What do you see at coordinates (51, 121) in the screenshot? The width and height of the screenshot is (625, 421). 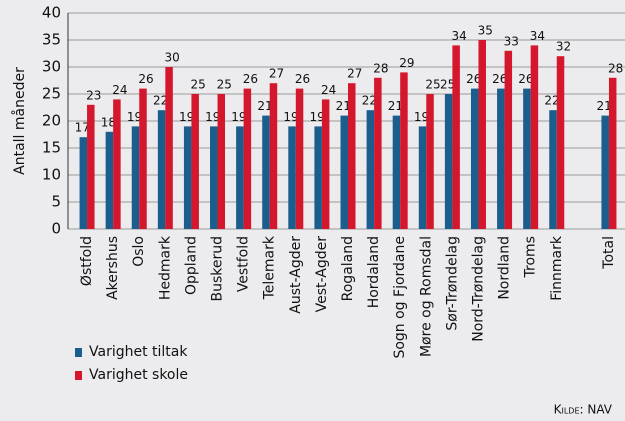 I see `y-tick-label: 20` at bounding box center [51, 121].